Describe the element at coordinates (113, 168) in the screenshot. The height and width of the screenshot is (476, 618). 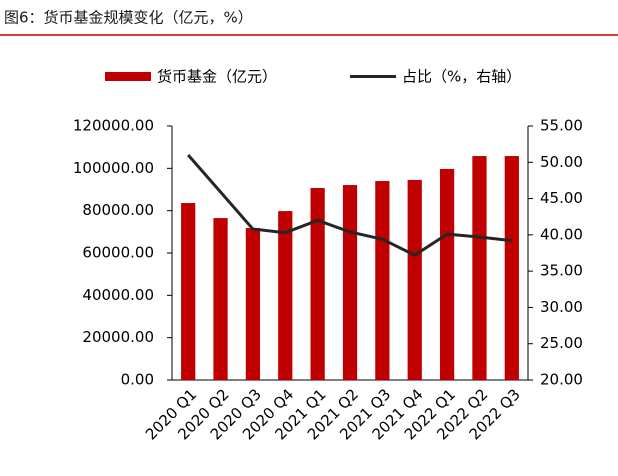
I see `y-tick-label: 100000.00` at that location.